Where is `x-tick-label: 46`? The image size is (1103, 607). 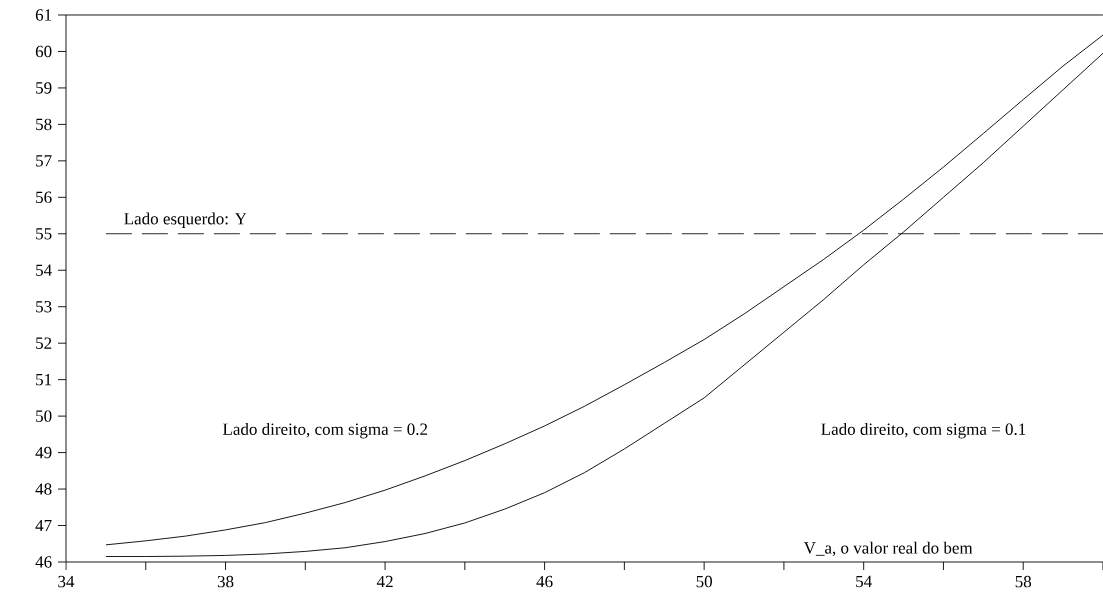 x-tick-label: 46 is located at coordinates (544, 581).